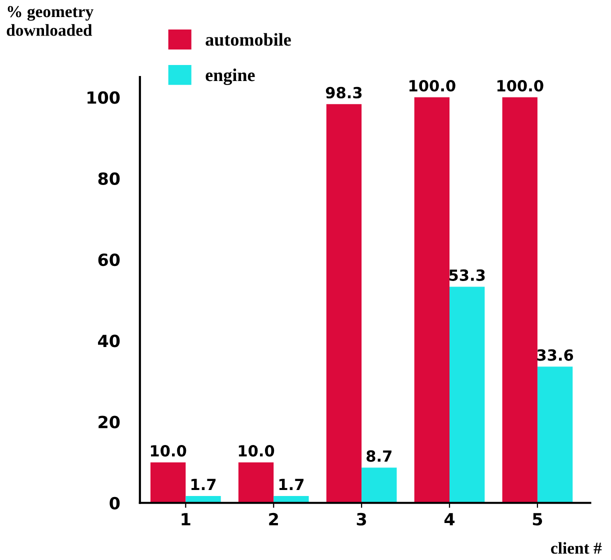 The width and height of the screenshot is (611, 560). I want to click on y-tick-label: 100, so click(104, 97).